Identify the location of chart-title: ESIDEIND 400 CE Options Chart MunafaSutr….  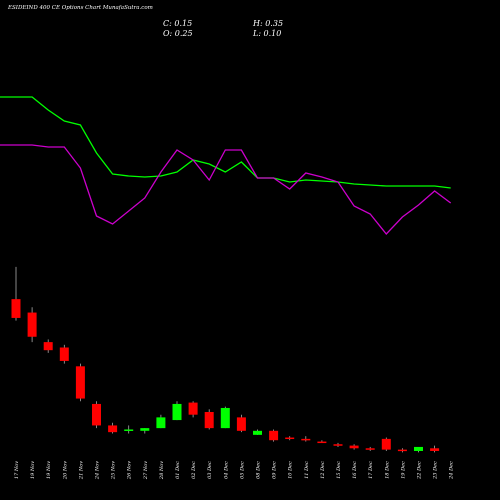
(80, 8).